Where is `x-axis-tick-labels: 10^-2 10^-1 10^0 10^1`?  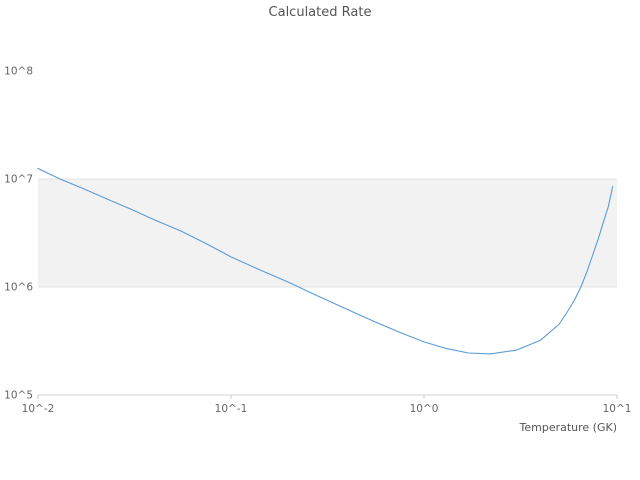 x-axis-tick-labels: 10^-2 10^-1 10^0 10^1 is located at coordinates (327, 409).